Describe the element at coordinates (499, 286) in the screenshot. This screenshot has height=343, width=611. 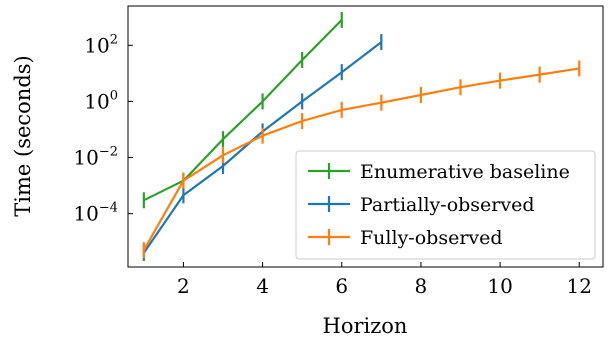
I see `x-tick-label: 10` at that location.